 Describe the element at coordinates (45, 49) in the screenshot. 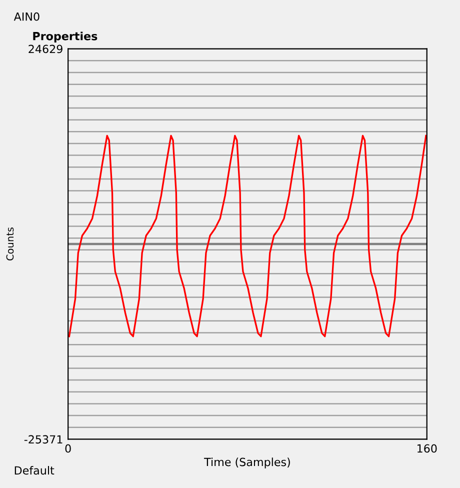

I see `y-tick-label: 24629` at that location.